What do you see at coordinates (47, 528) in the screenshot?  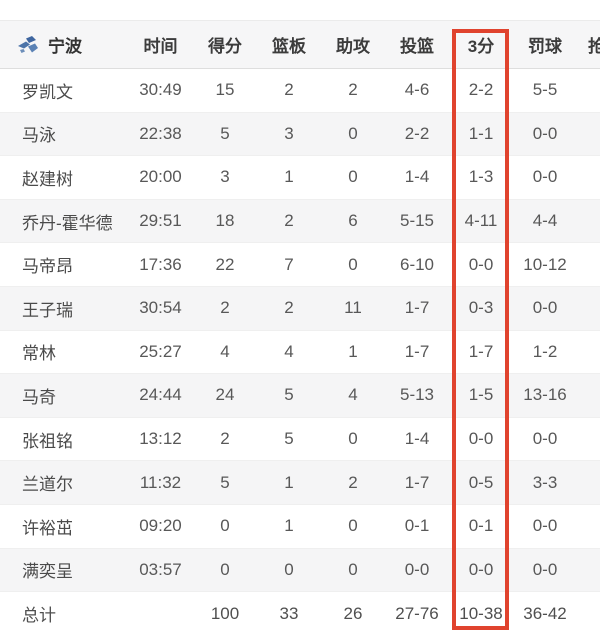 I see `player-name-cell: 许裕茁` at bounding box center [47, 528].